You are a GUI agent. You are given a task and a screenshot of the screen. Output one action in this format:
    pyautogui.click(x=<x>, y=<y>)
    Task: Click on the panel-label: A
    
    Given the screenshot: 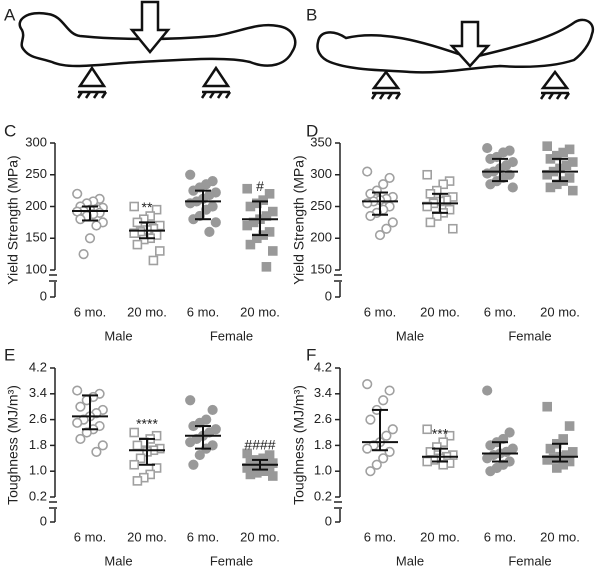 What is the action you would take?
    pyautogui.click(x=10, y=14)
    